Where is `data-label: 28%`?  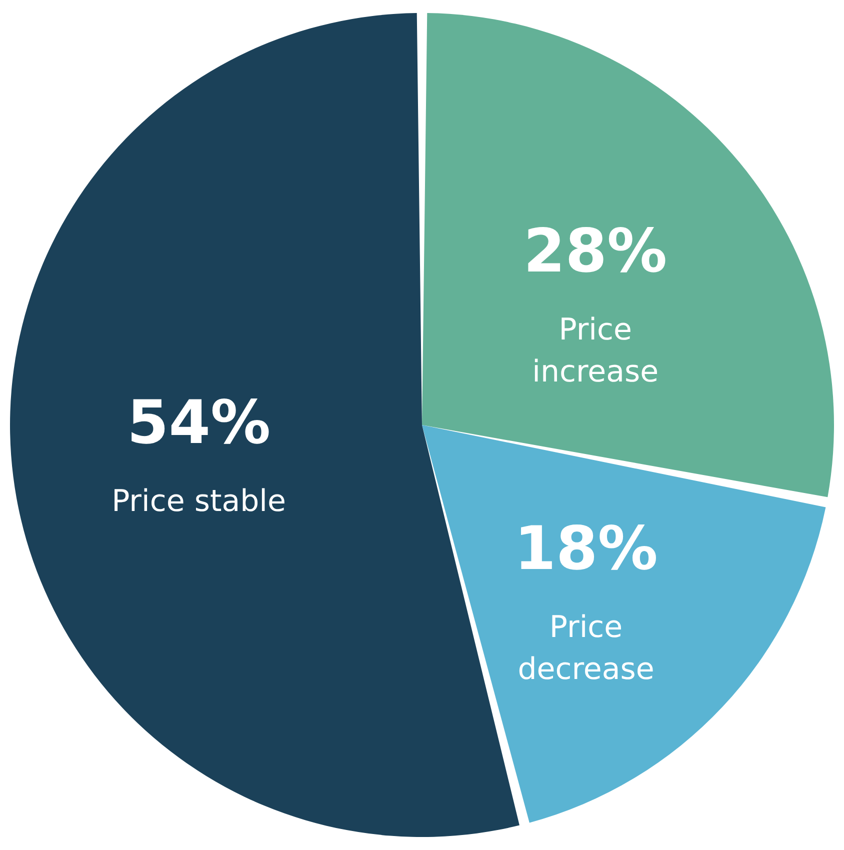
data-label: 28% is located at coordinates (596, 251).